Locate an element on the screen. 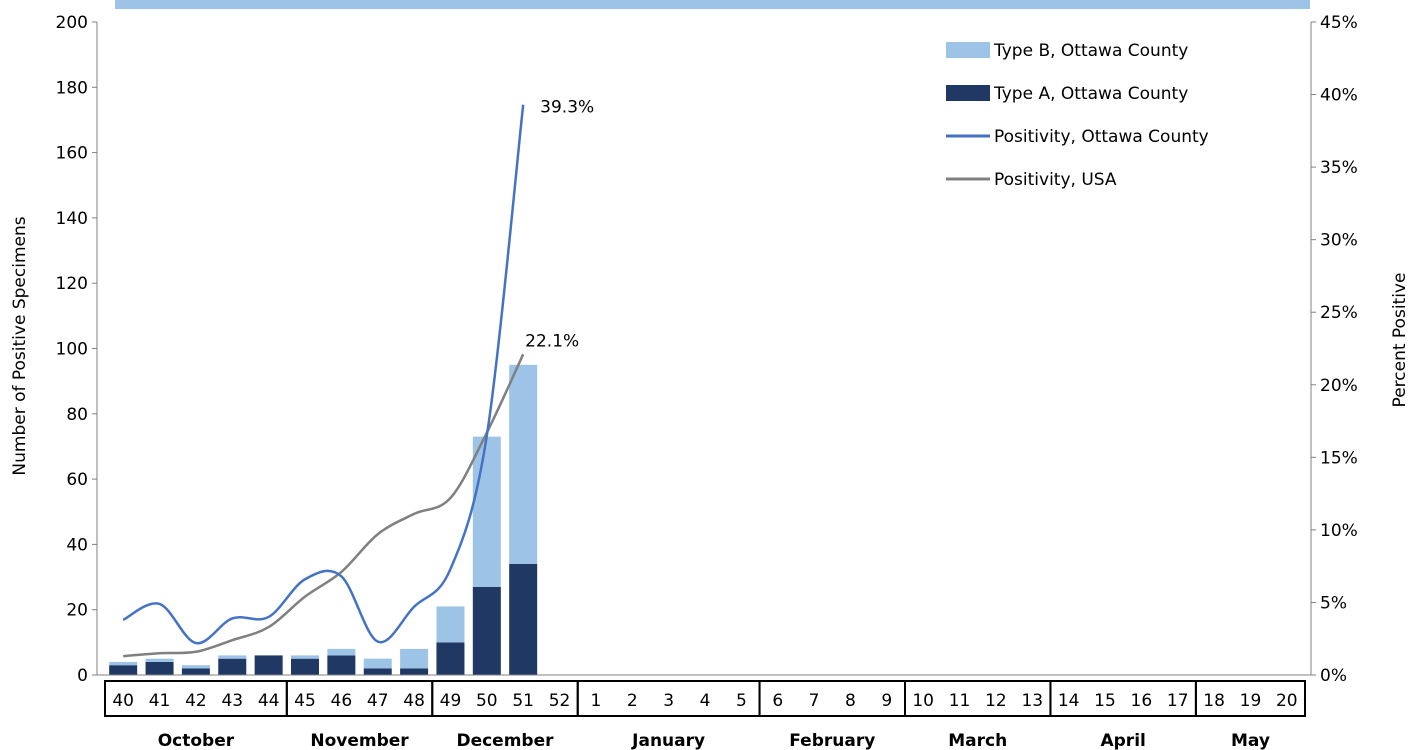  month-label: December is located at coordinates (505, 740).